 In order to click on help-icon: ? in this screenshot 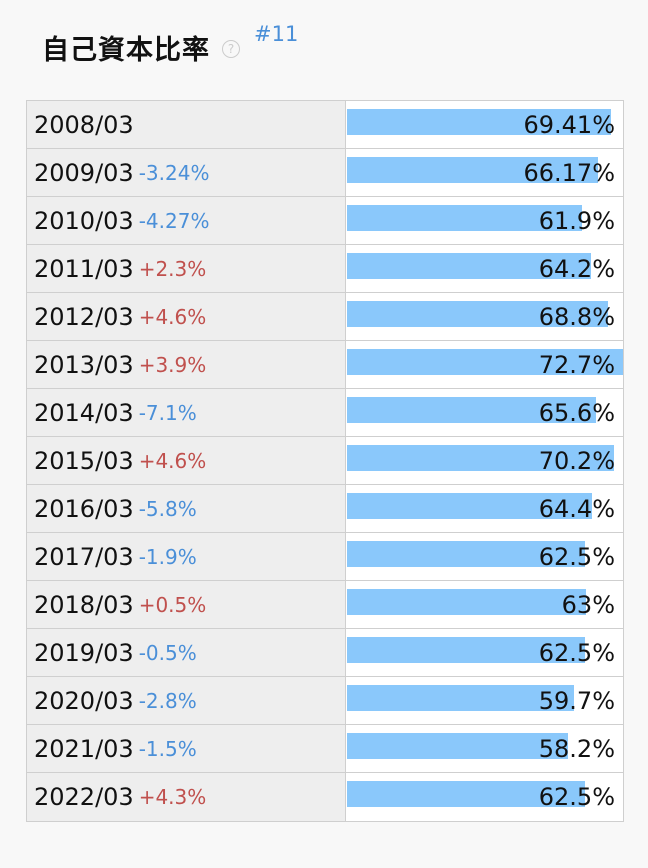, I will do `click(231, 49)`.